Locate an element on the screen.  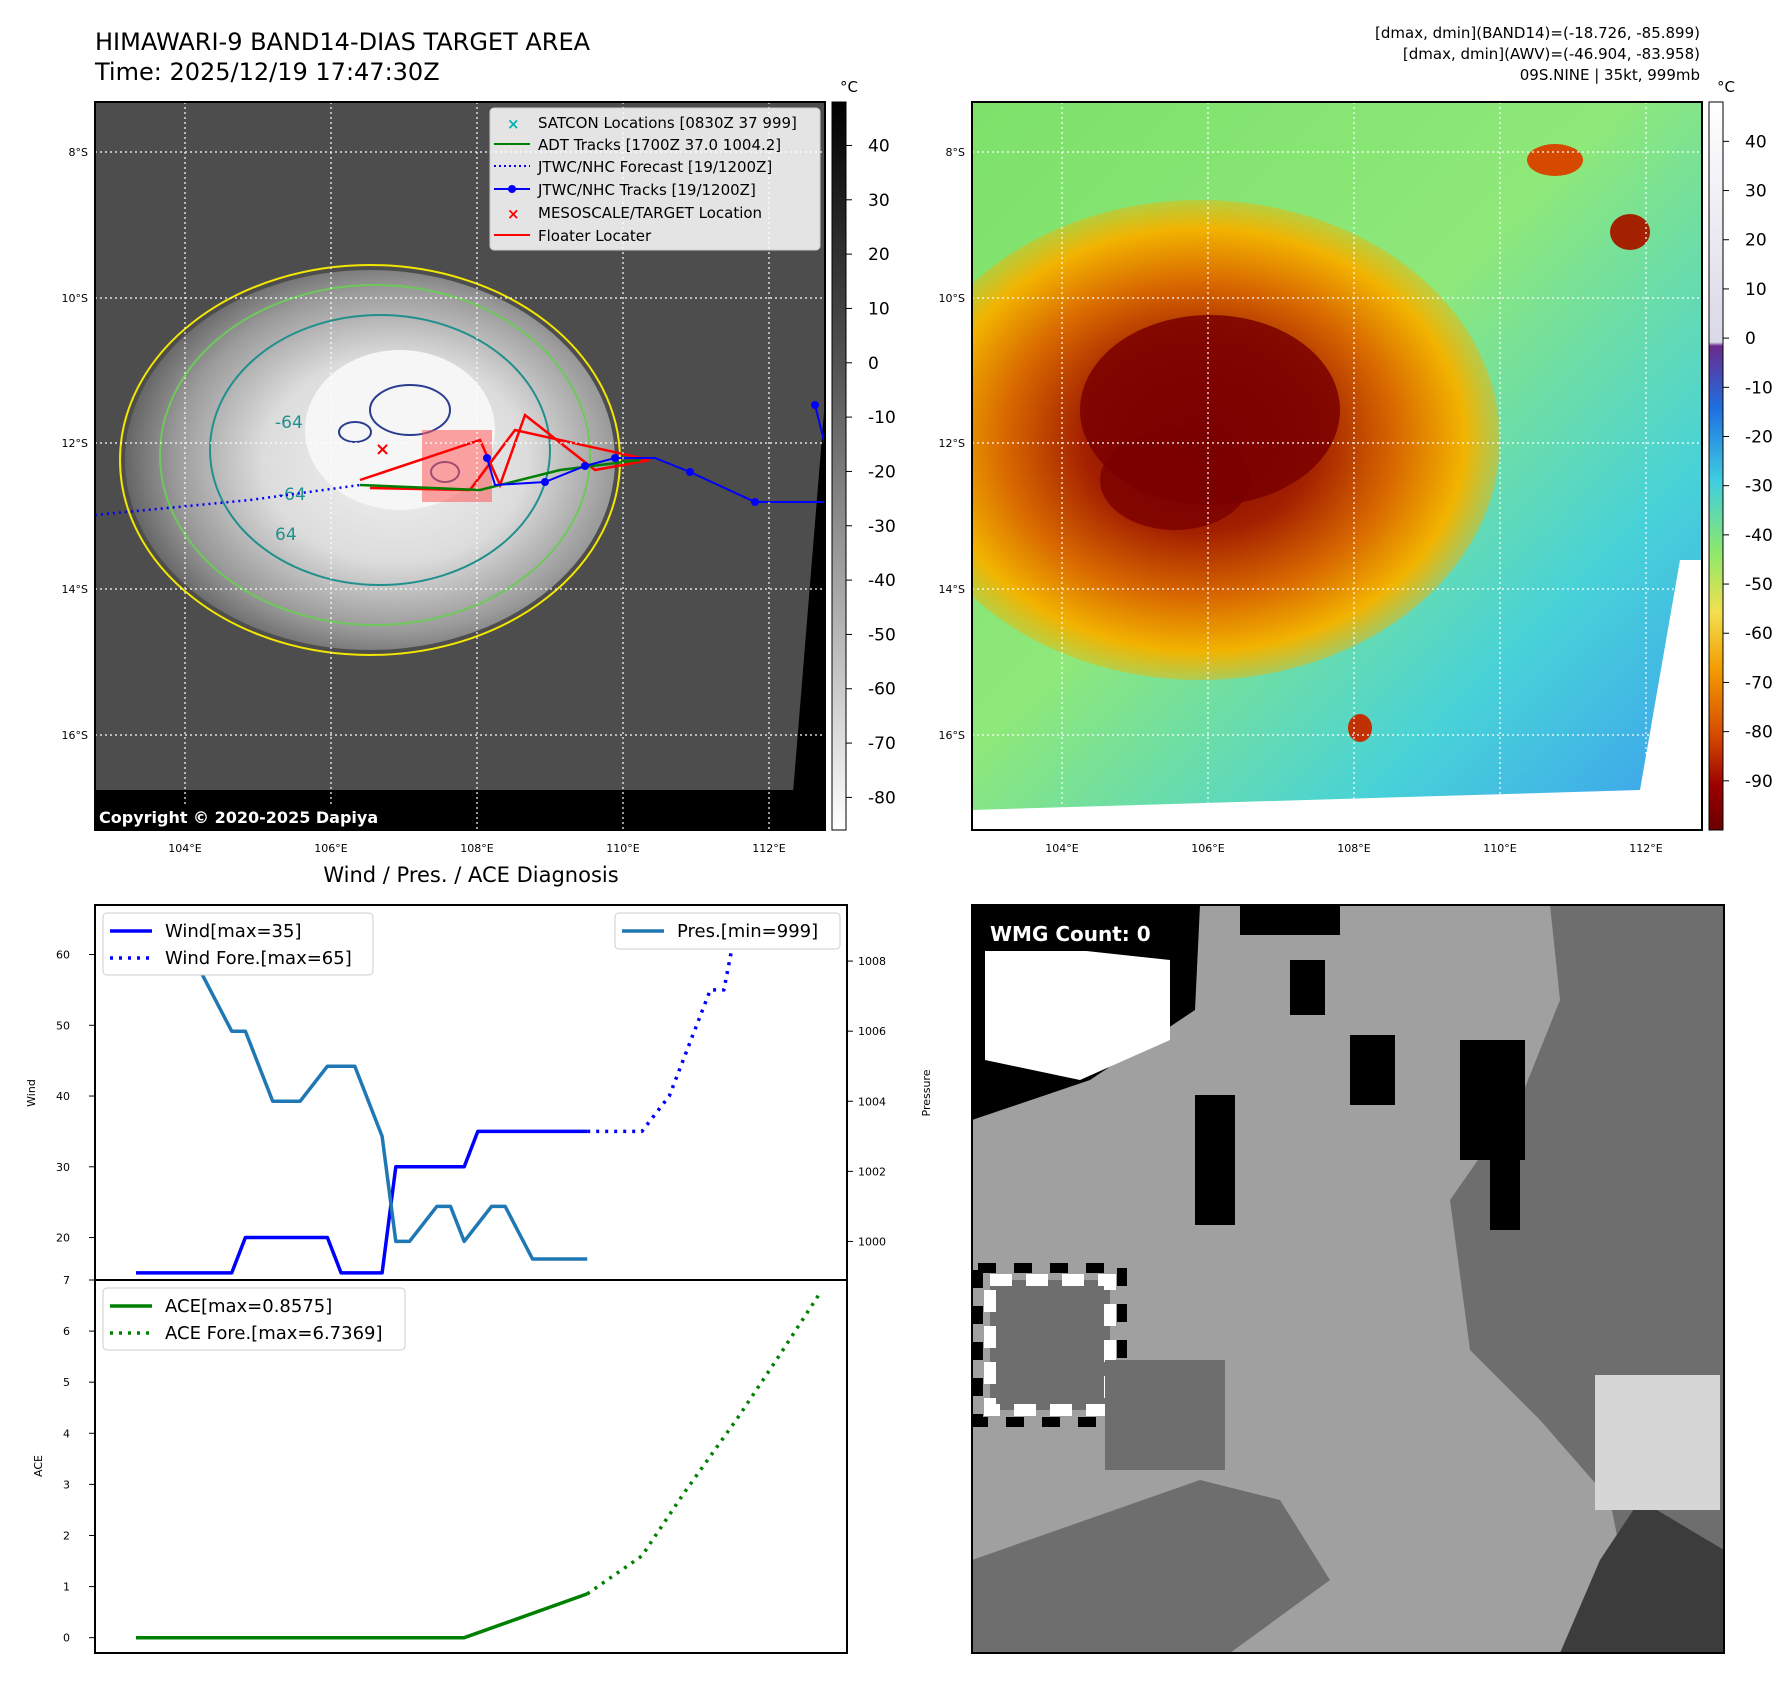
lon-label: 110°E is located at coordinates (1499, 848).